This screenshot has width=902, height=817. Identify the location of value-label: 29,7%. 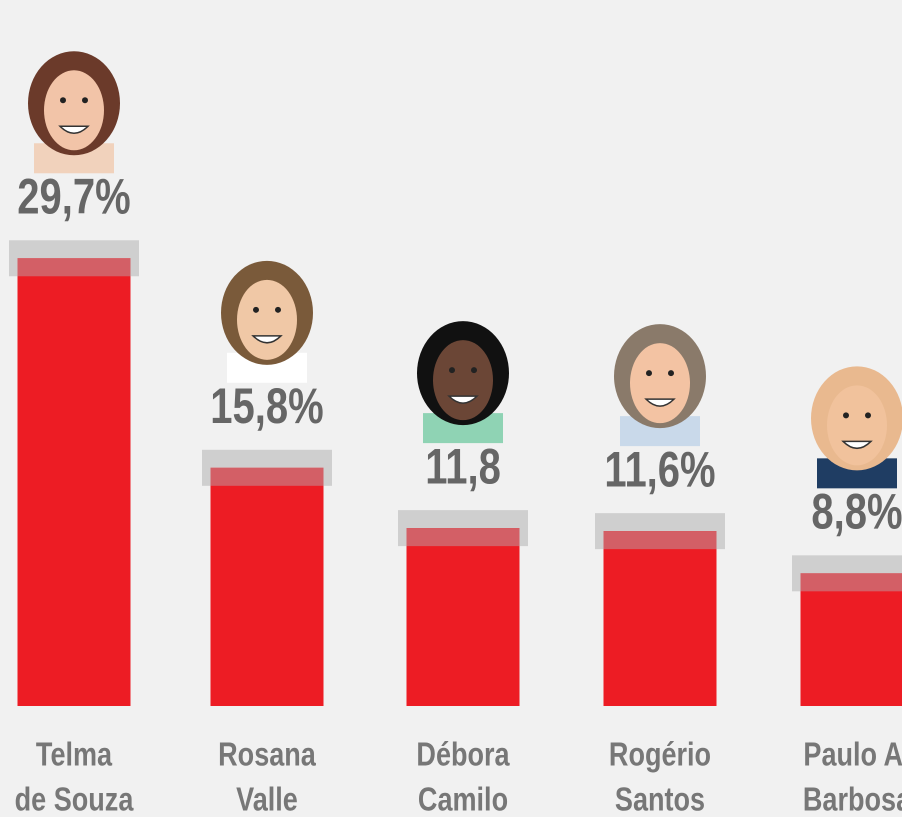
(73, 196).